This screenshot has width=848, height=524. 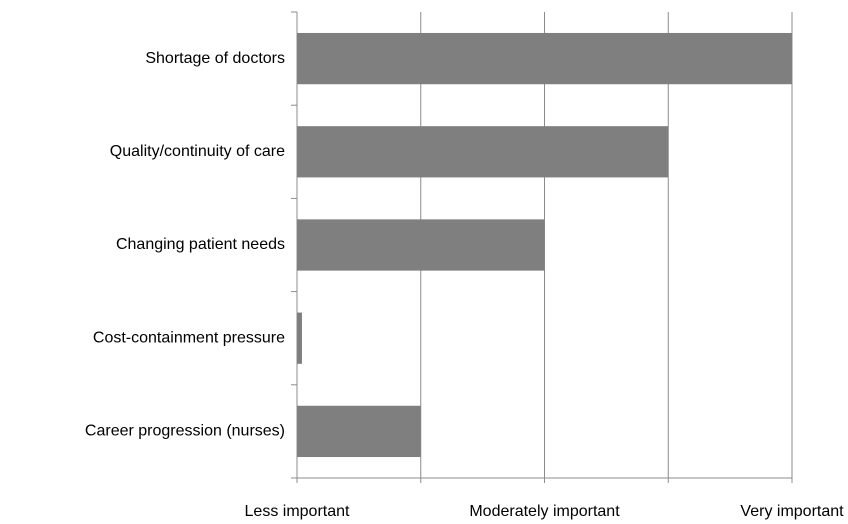 I want to click on x-tick-label: Very important, so click(x=792, y=511).